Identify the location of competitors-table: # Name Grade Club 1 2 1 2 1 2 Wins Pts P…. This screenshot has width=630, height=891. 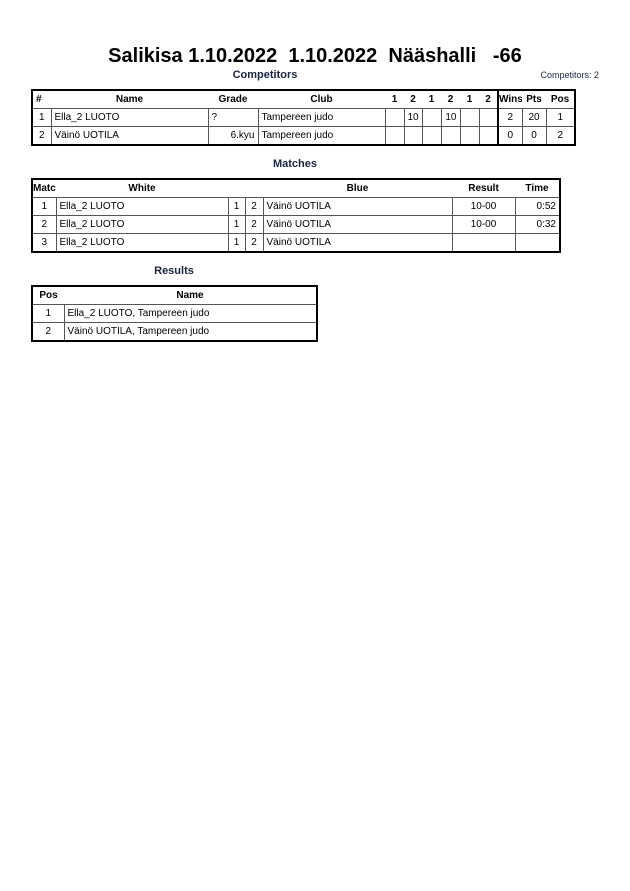
(303, 117).